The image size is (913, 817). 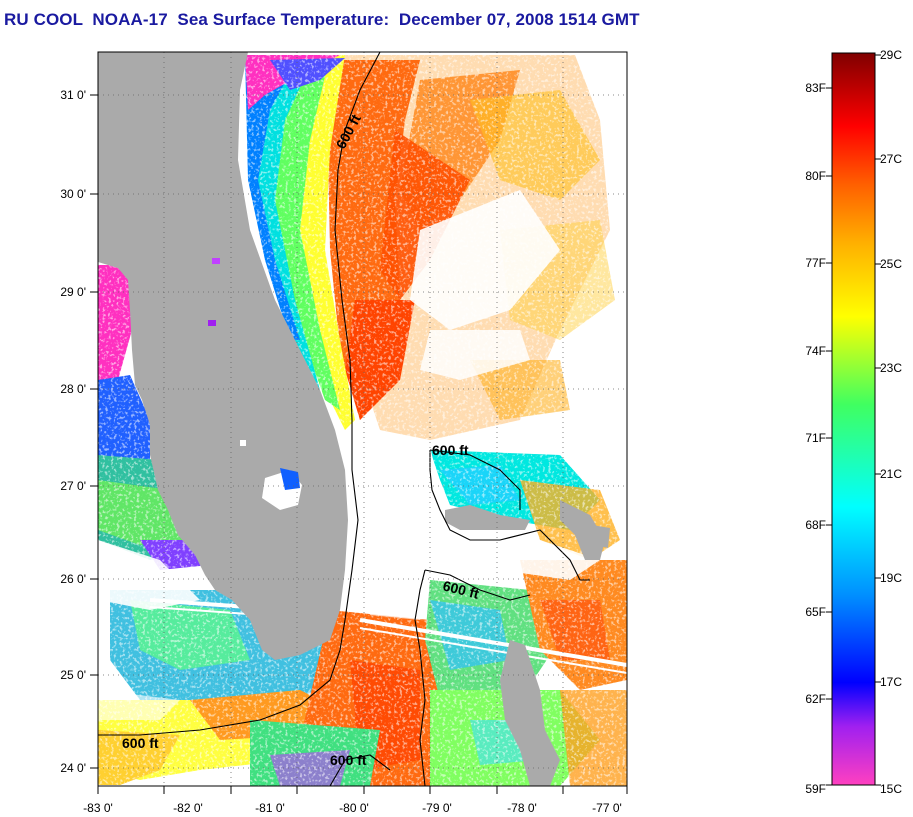 I want to click on colorbar-f-label: 80F, so click(x=815, y=176).